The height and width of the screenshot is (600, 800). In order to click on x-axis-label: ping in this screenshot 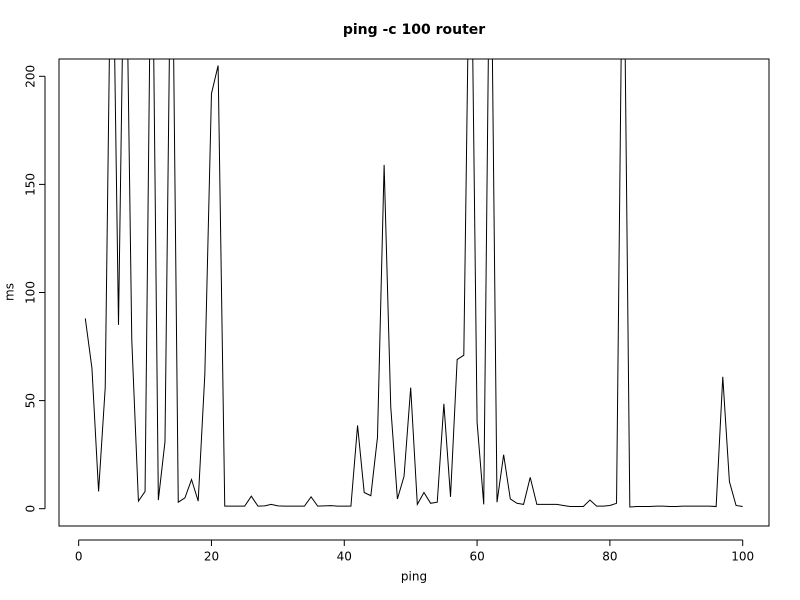, I will do `click(414, 577)`.